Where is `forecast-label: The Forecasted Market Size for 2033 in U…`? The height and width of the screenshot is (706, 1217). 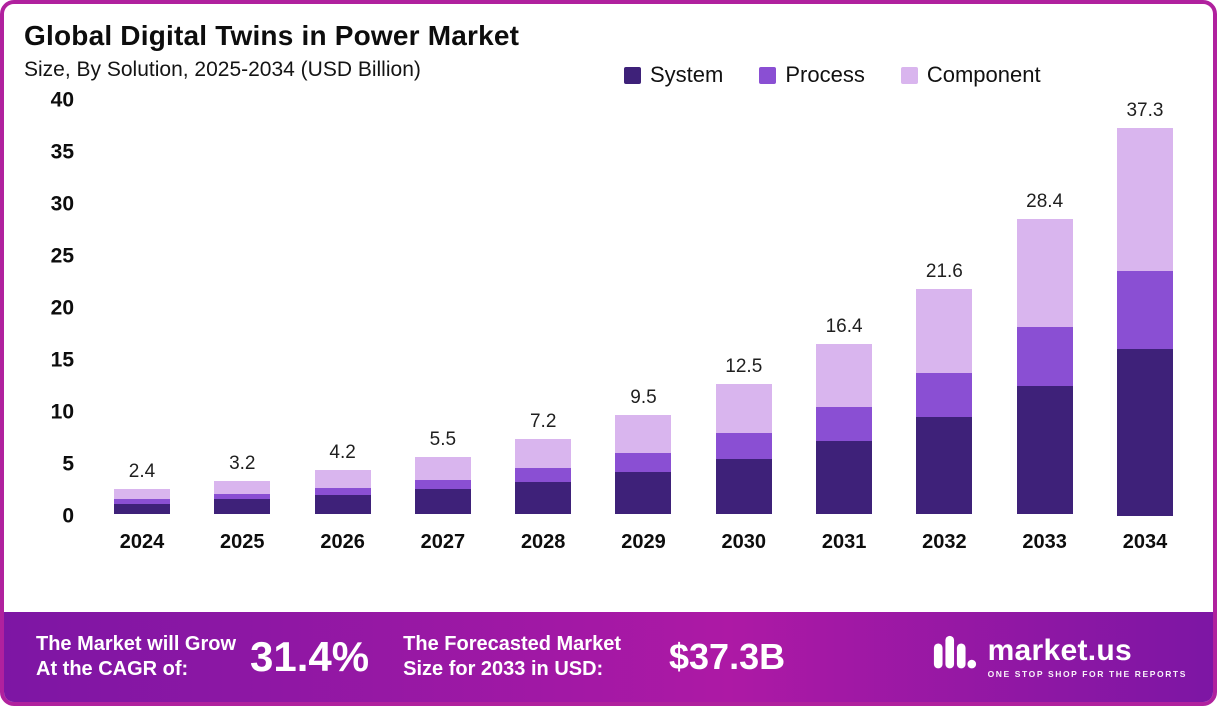
forecast-label: The Forecasted Market Size for 2033 in U… is located at coordinates (512, 656).